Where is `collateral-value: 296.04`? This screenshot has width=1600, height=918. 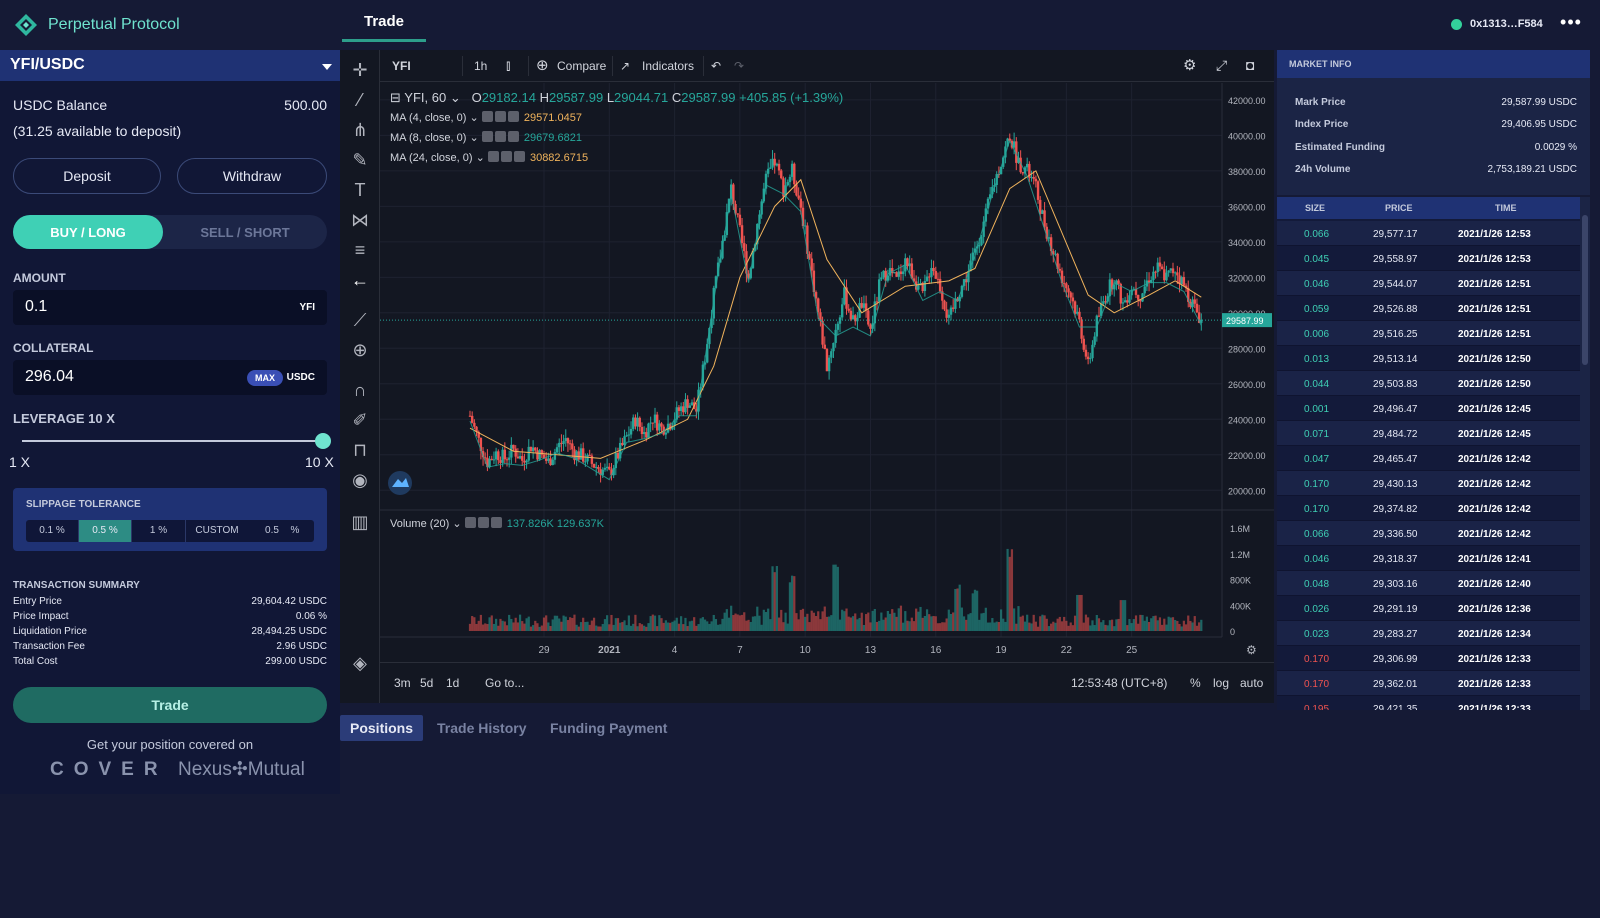
collateral-value: 296.04 is located at coordinates (49, 376).